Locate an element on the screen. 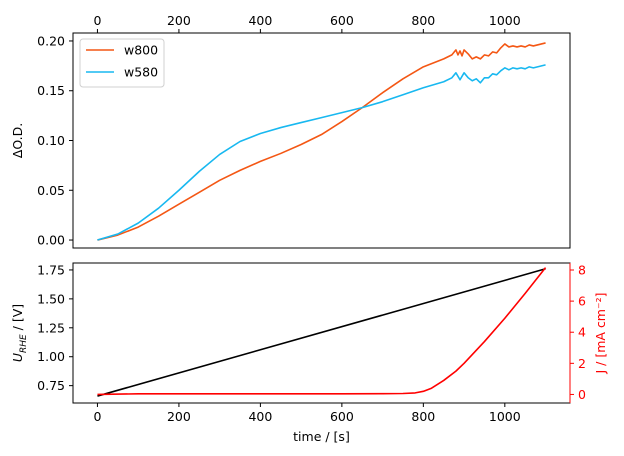 The image size is (624, 456). top-x-tick-label: 200 is located at coordinates (179, 20).